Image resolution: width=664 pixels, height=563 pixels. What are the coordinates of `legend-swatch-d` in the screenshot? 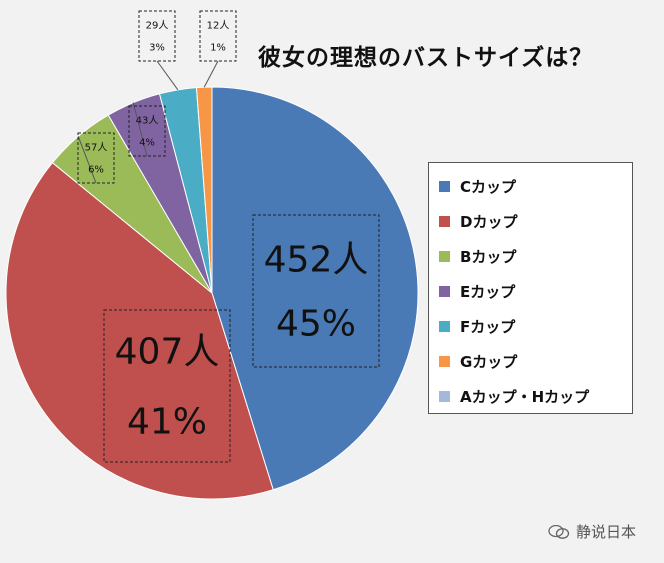 It's located at (444, 221).